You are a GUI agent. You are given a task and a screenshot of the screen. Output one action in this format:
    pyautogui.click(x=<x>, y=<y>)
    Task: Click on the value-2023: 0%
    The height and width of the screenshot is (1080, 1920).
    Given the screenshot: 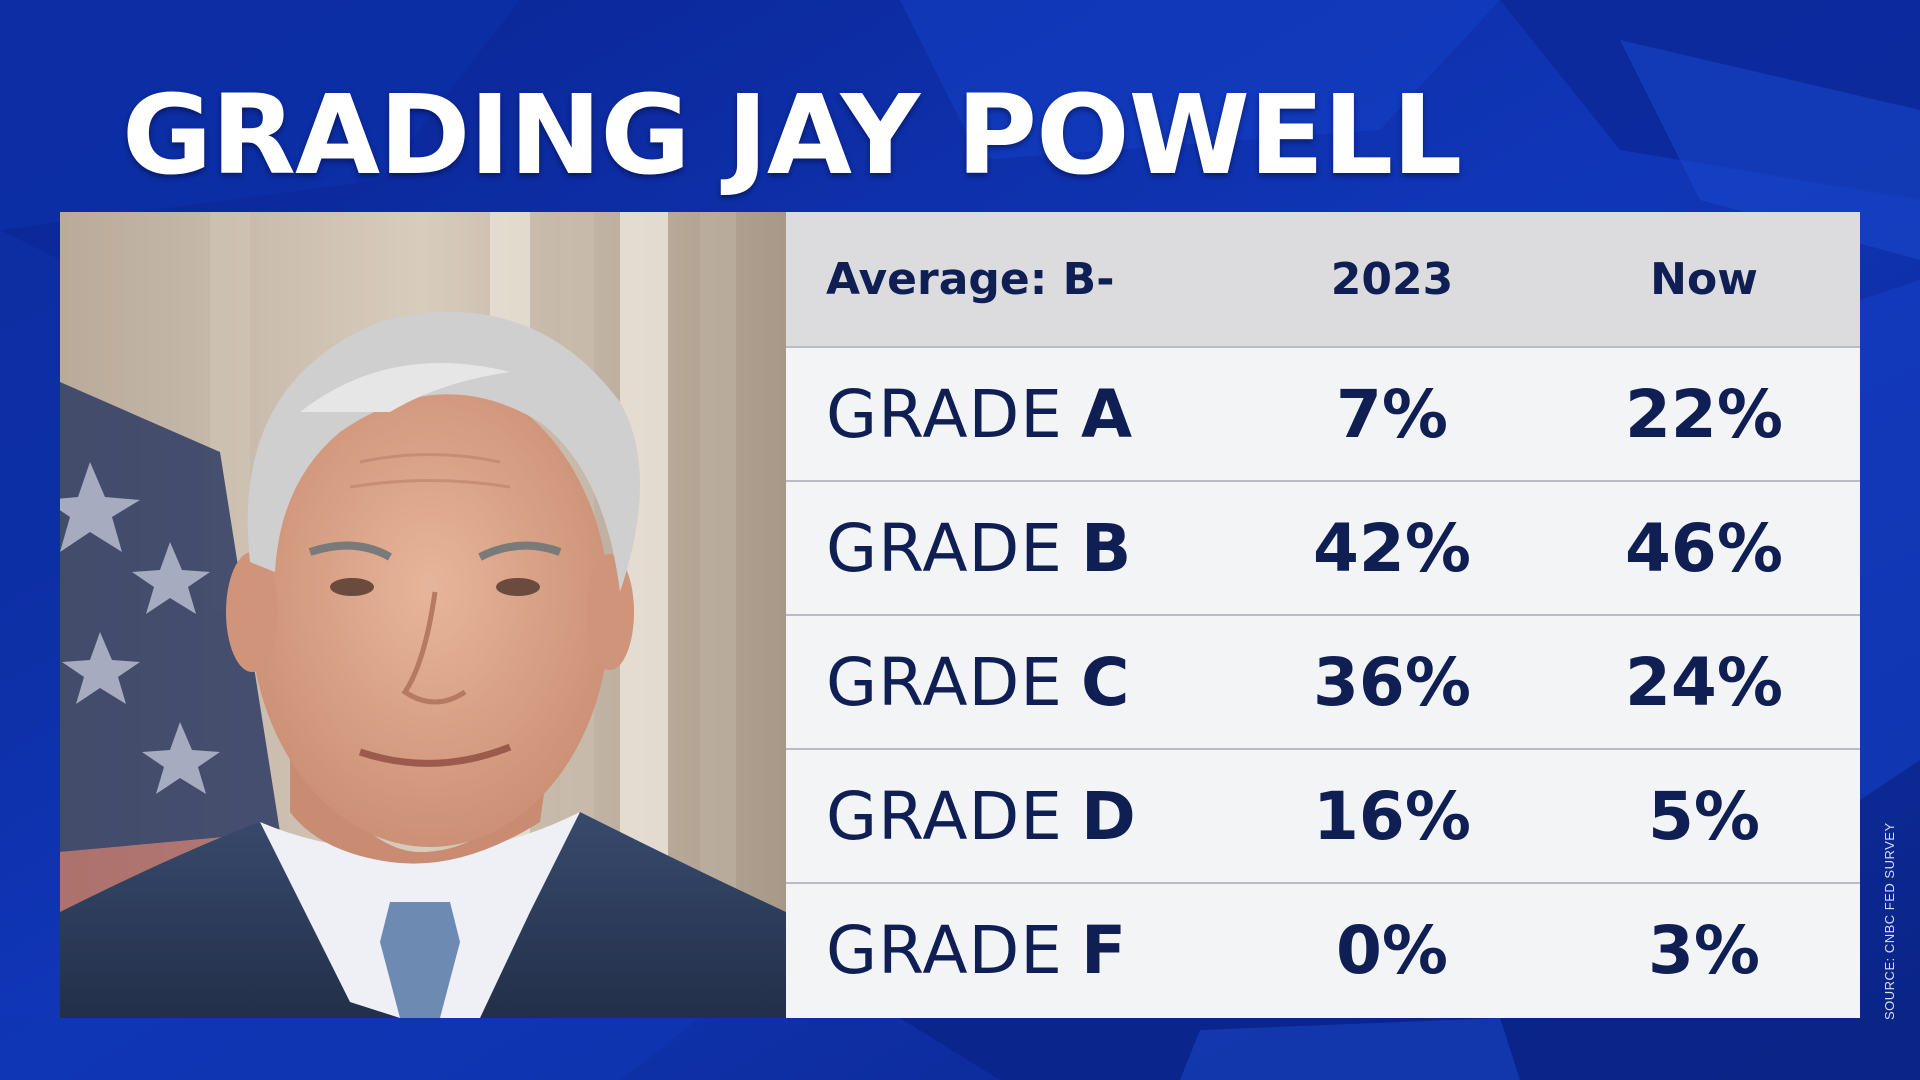 What is the action you would take?
    pyautogui.click(x=1392, y=950)
    